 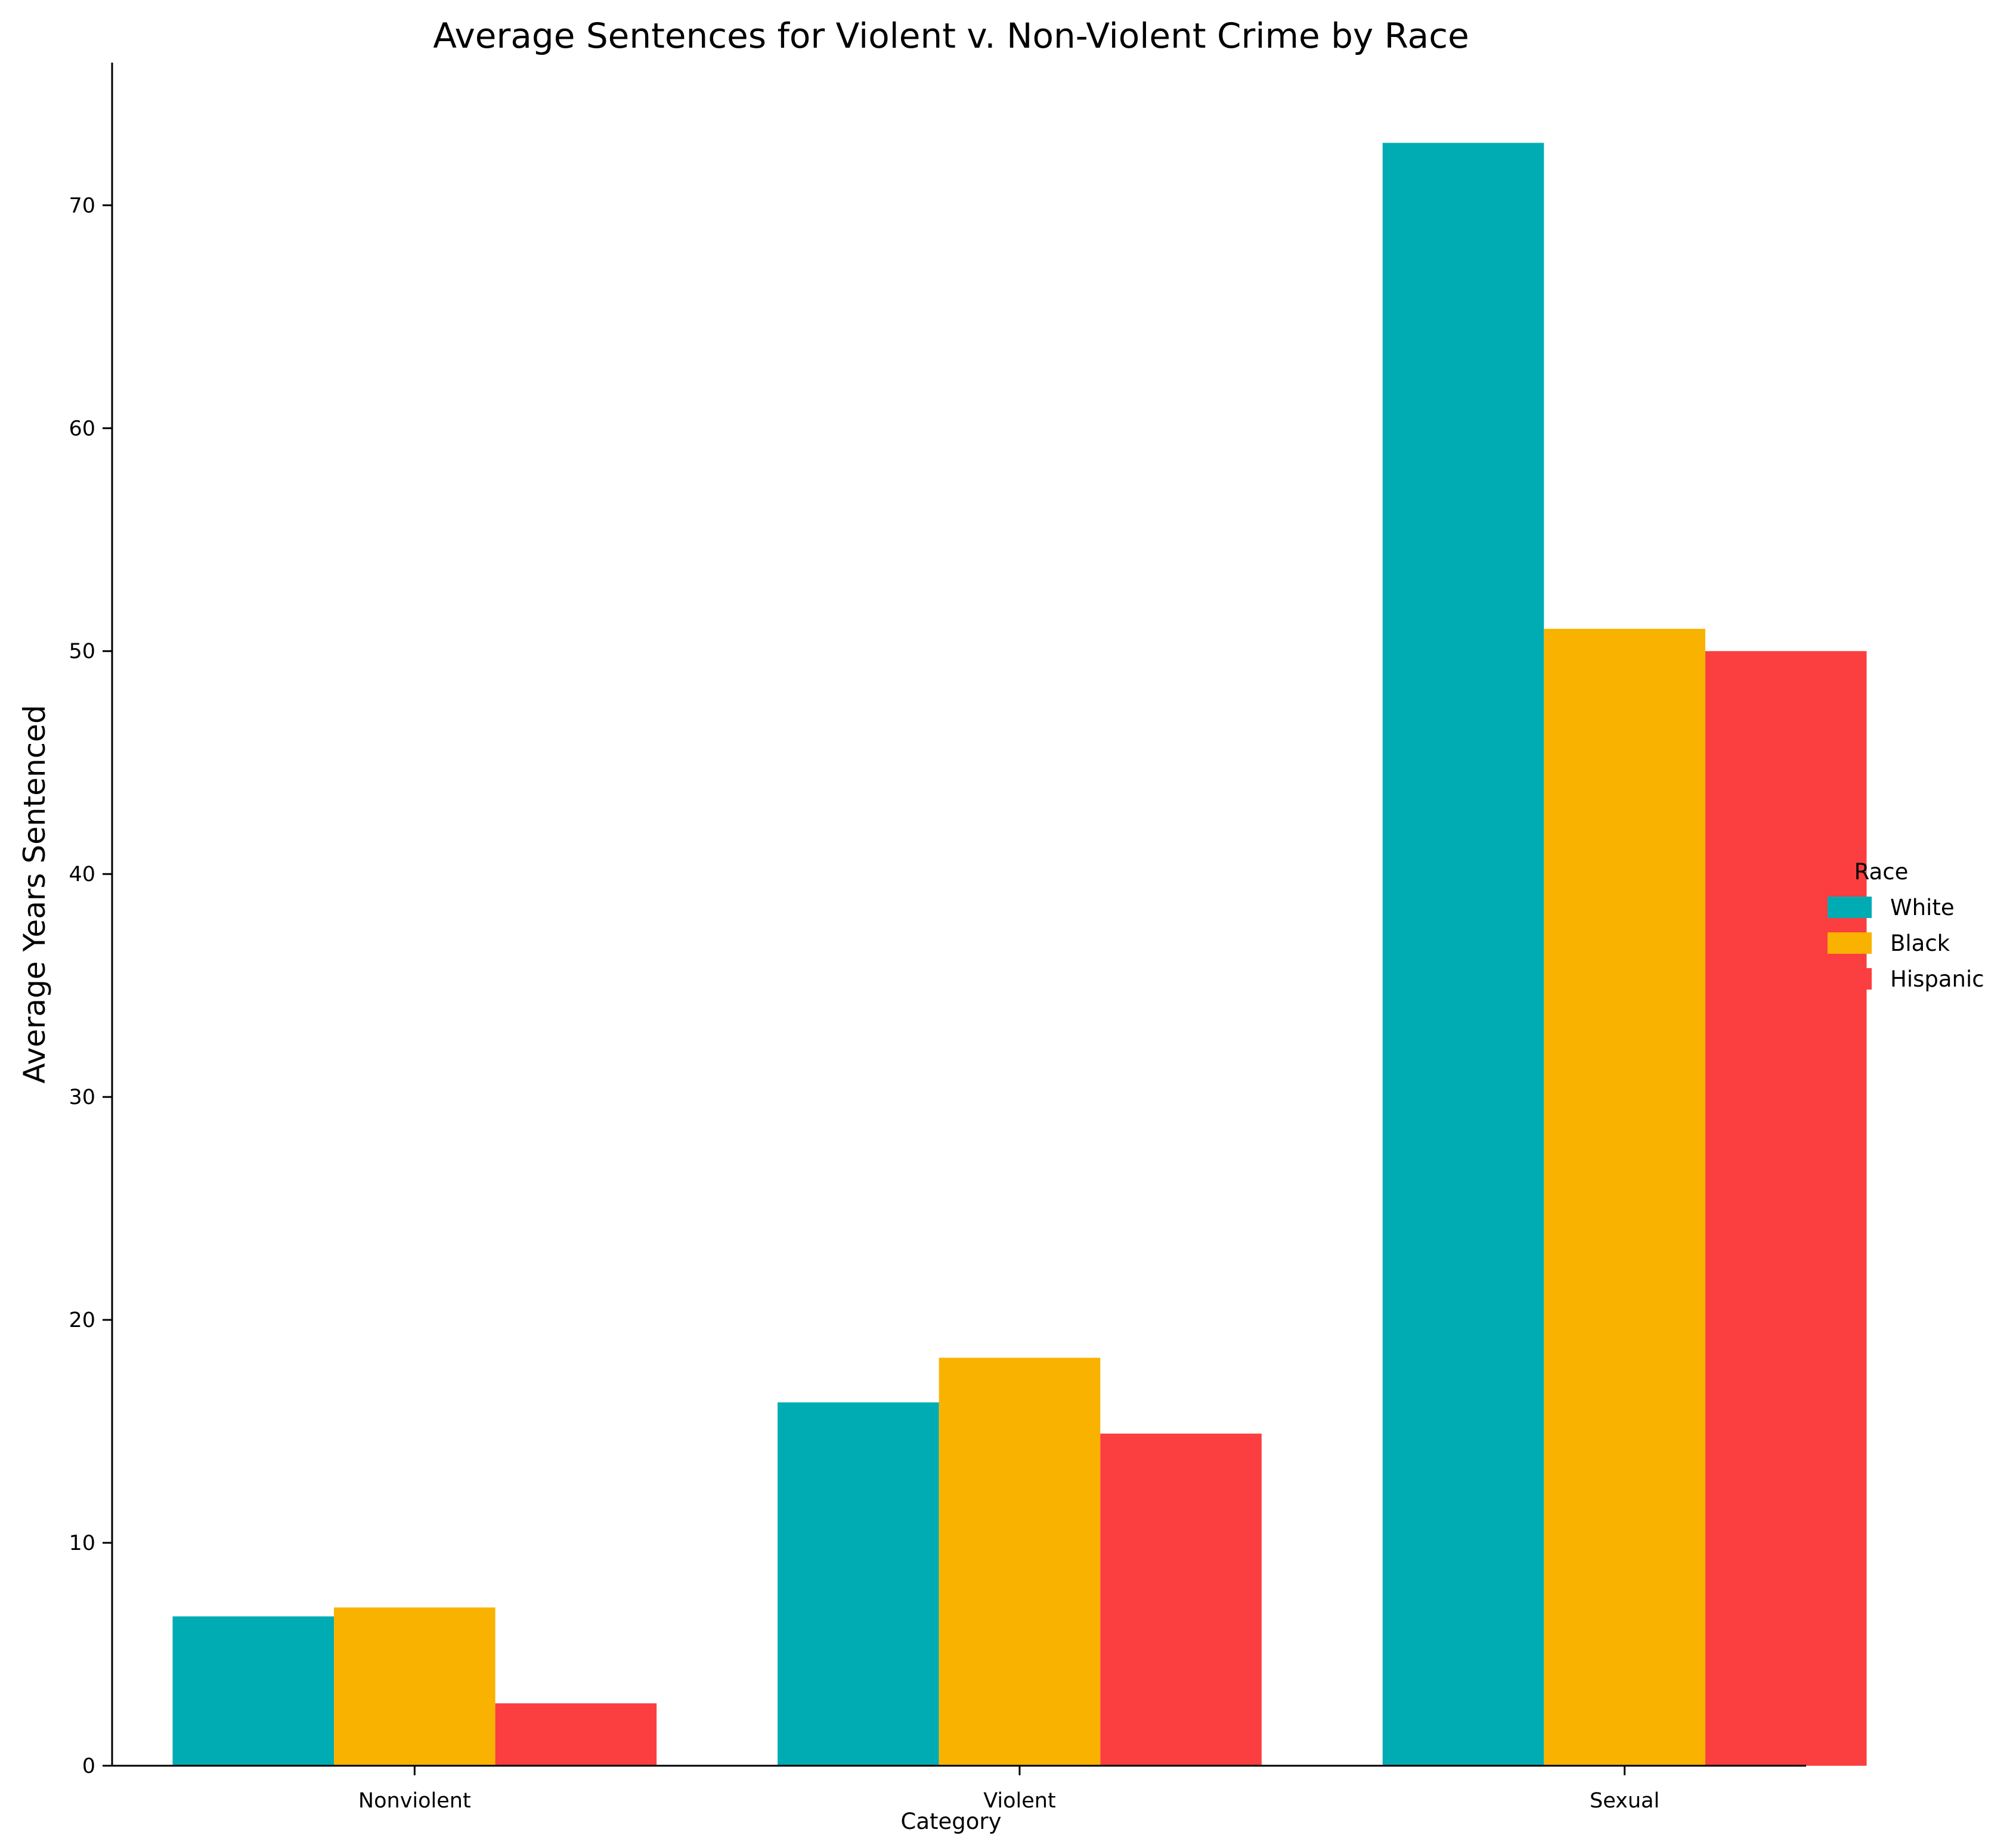 What do you see at coordinates (253, 1691) in the screenshot?
I see `bar-nonviolent-white` at bounding box center [253, 1691].